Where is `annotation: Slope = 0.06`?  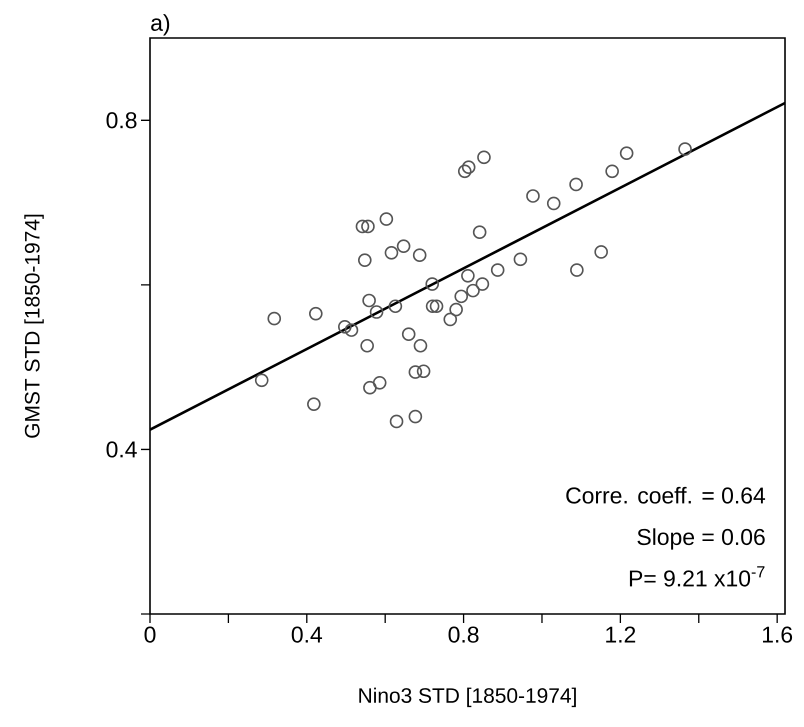
annotation: Slope = 0.06 is located at coordinates (701, 539).